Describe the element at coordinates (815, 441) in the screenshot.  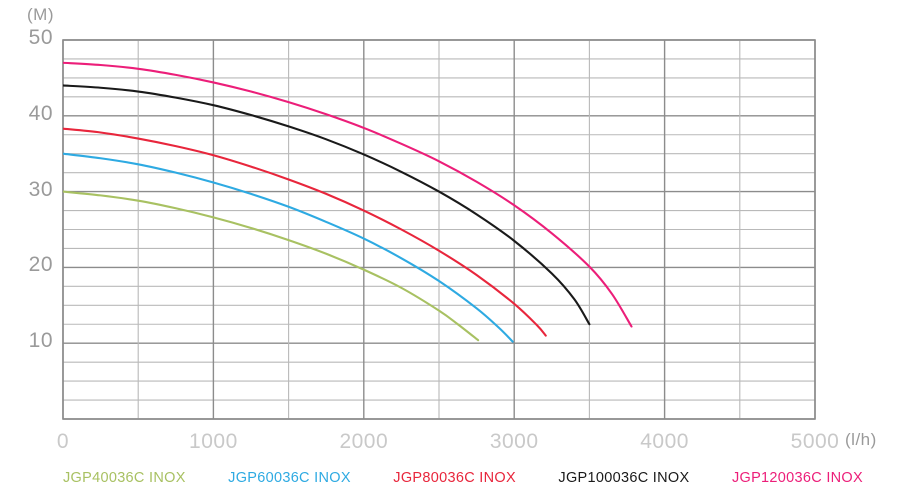
I see `x-tick-label: 5000` at that location.